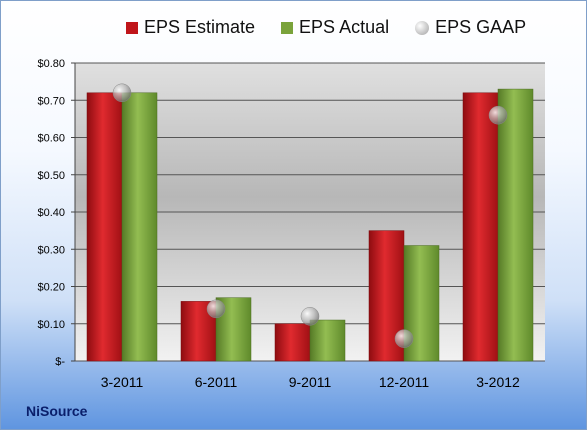  Describe the element at coordinates (422, 27) in the screenshot. I see `legend-swatch-gaap` at that location.